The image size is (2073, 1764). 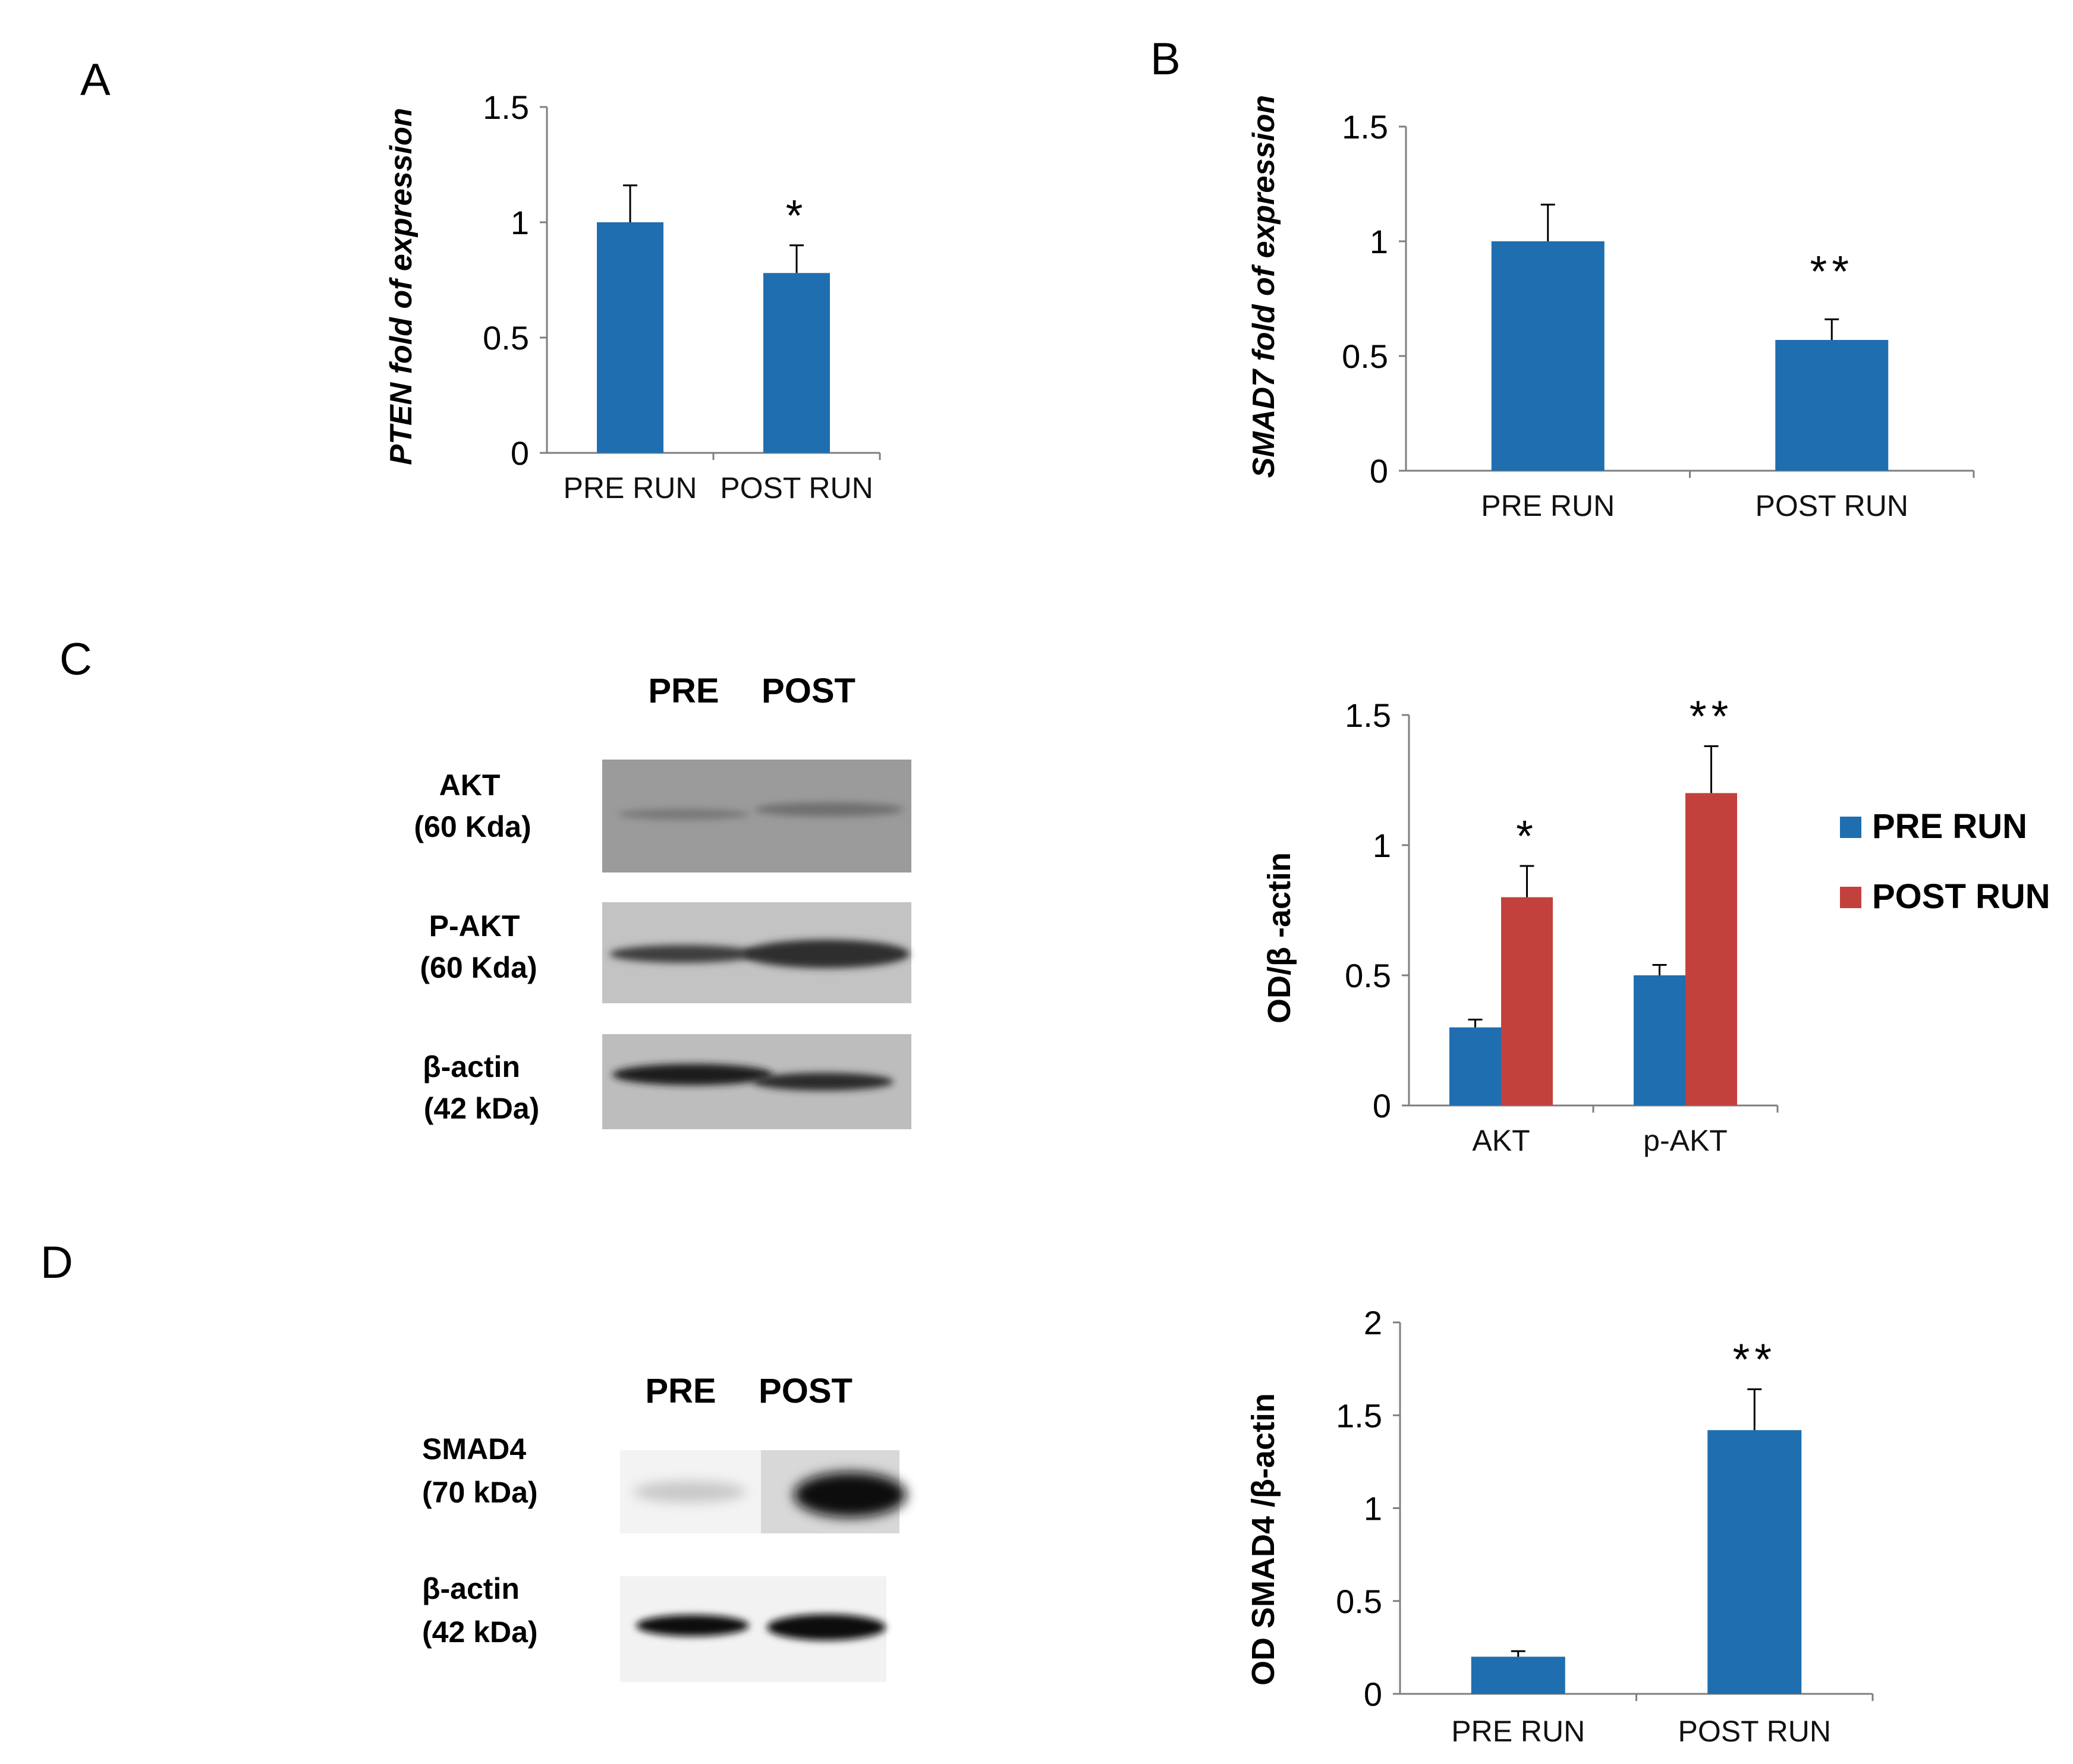 I want to click on y-axis-label: SMAD7 fold of expression, so click(x=1264, y=286).